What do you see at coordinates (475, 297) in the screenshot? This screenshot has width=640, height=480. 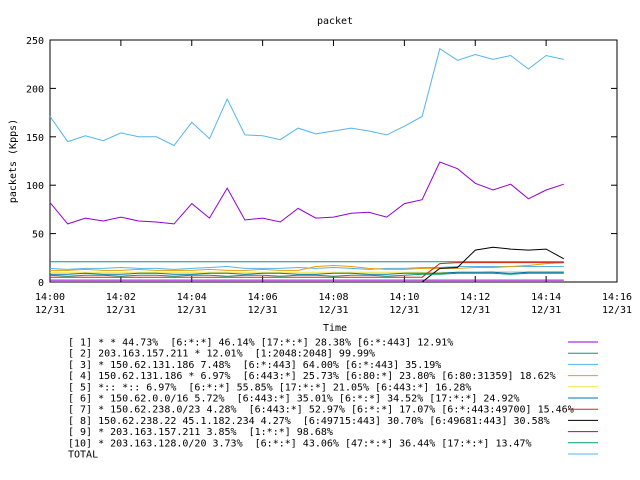 I see `x-tick-time-label: 14:12` at bounding box center [475, 297].